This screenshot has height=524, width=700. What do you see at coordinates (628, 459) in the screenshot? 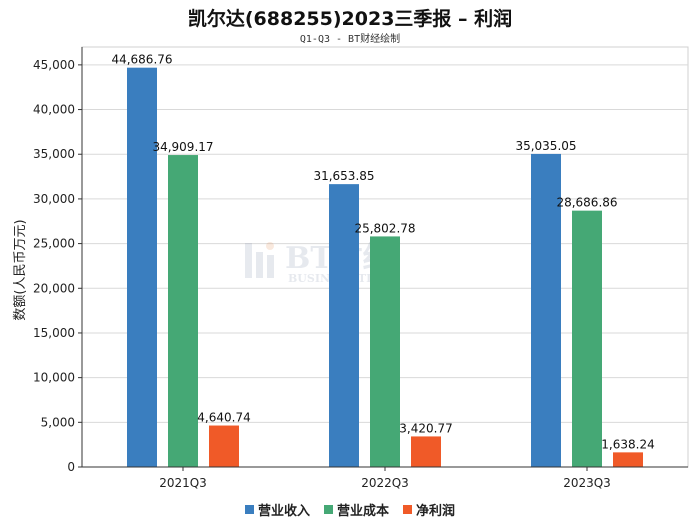
I see `bar-profit-2023Q3` at bounding box center [628, 459].